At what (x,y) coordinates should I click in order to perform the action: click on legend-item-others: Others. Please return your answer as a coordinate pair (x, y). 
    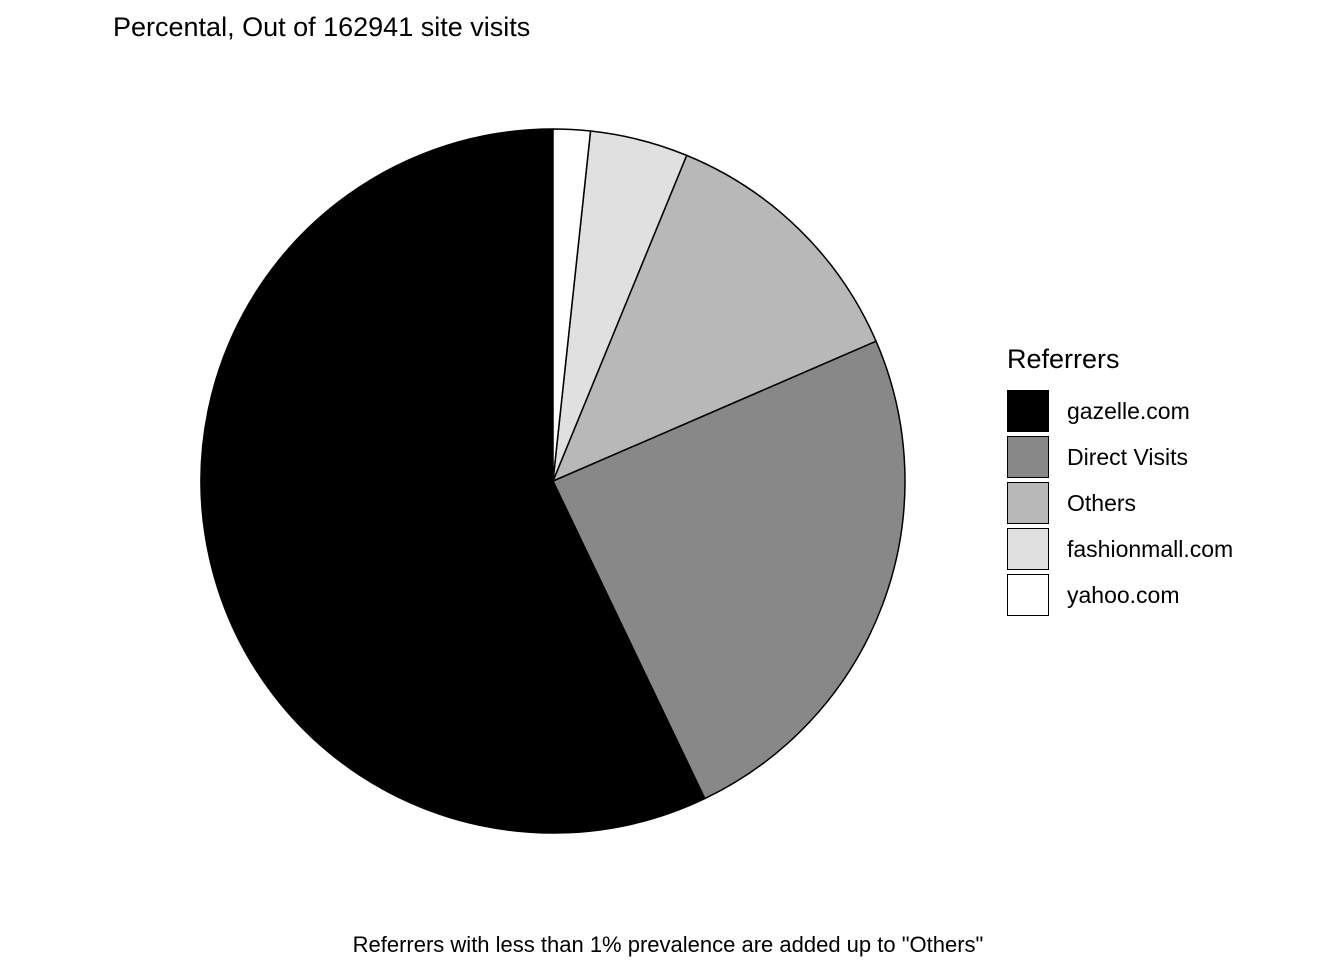
    Looking at the image, I should click on (1120, 503).